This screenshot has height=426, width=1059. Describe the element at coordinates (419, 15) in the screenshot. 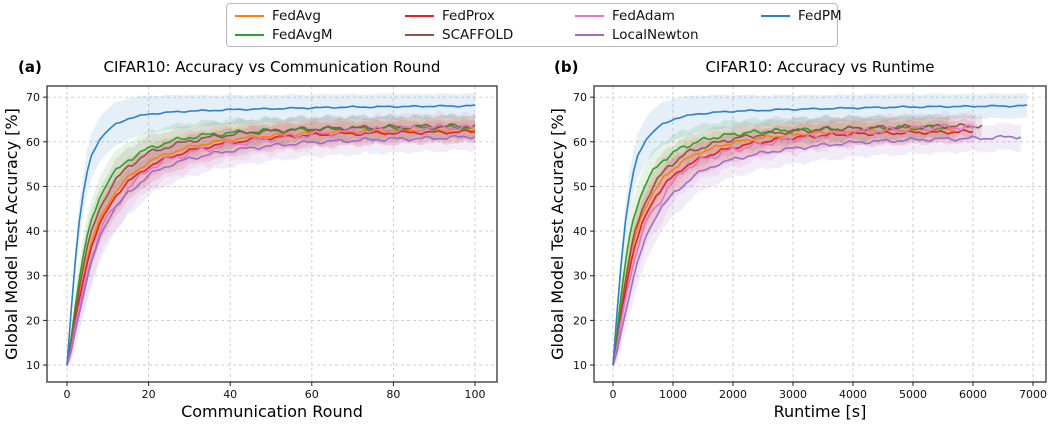

I see `fedprox-line-swatch` at that location.